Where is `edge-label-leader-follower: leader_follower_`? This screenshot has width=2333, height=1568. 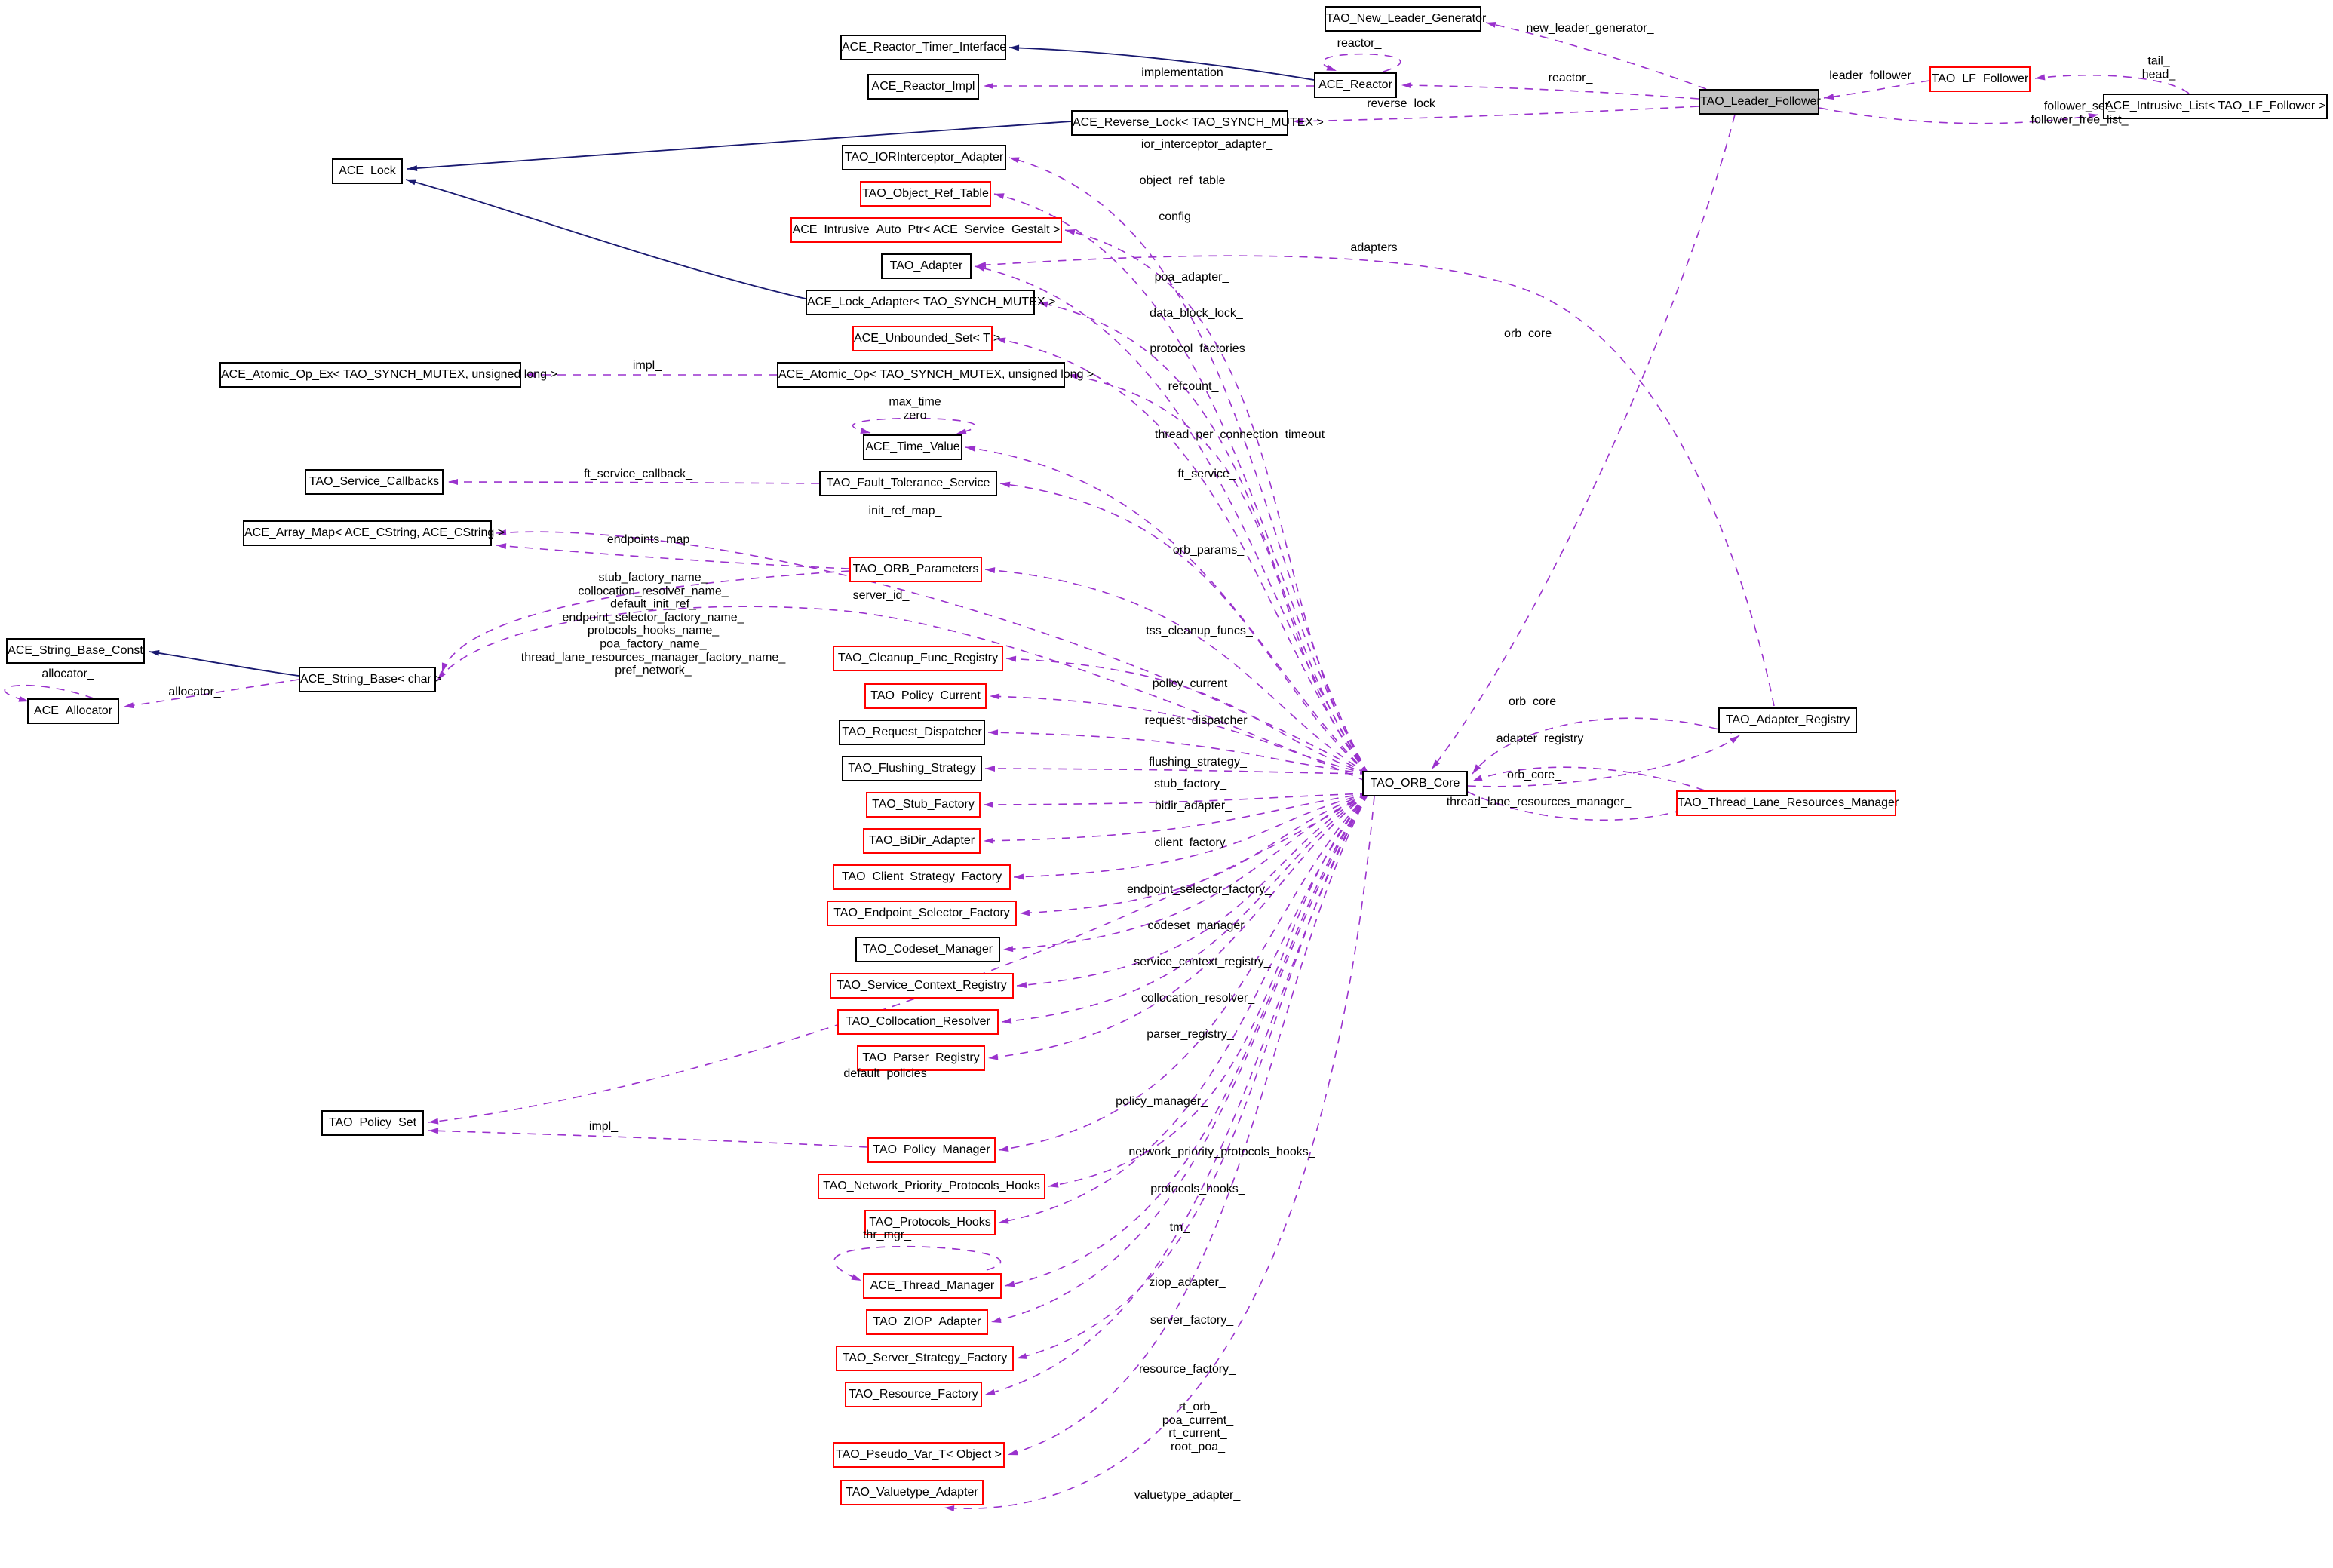
edge-label-leader-follower: leader_follower_ is located at coordinates (1873, 76).